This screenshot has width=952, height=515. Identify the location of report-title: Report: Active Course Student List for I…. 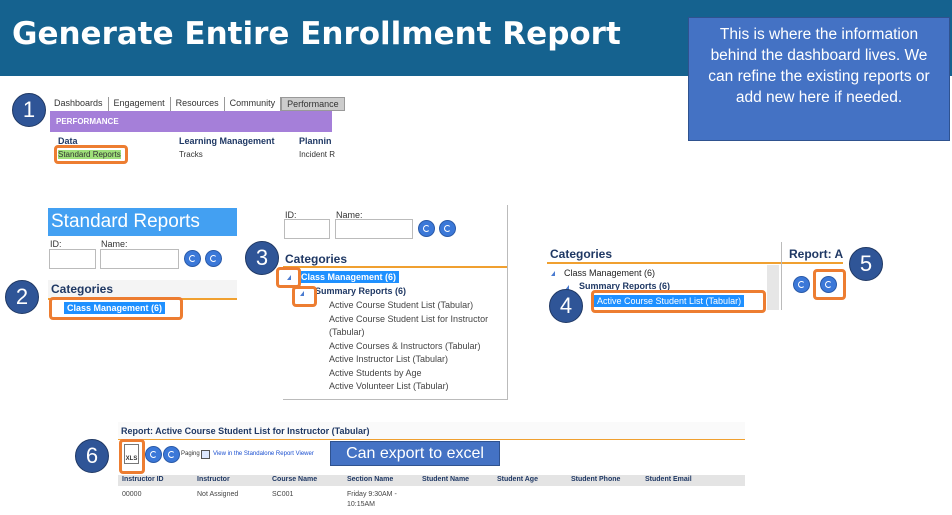
(245, 431).